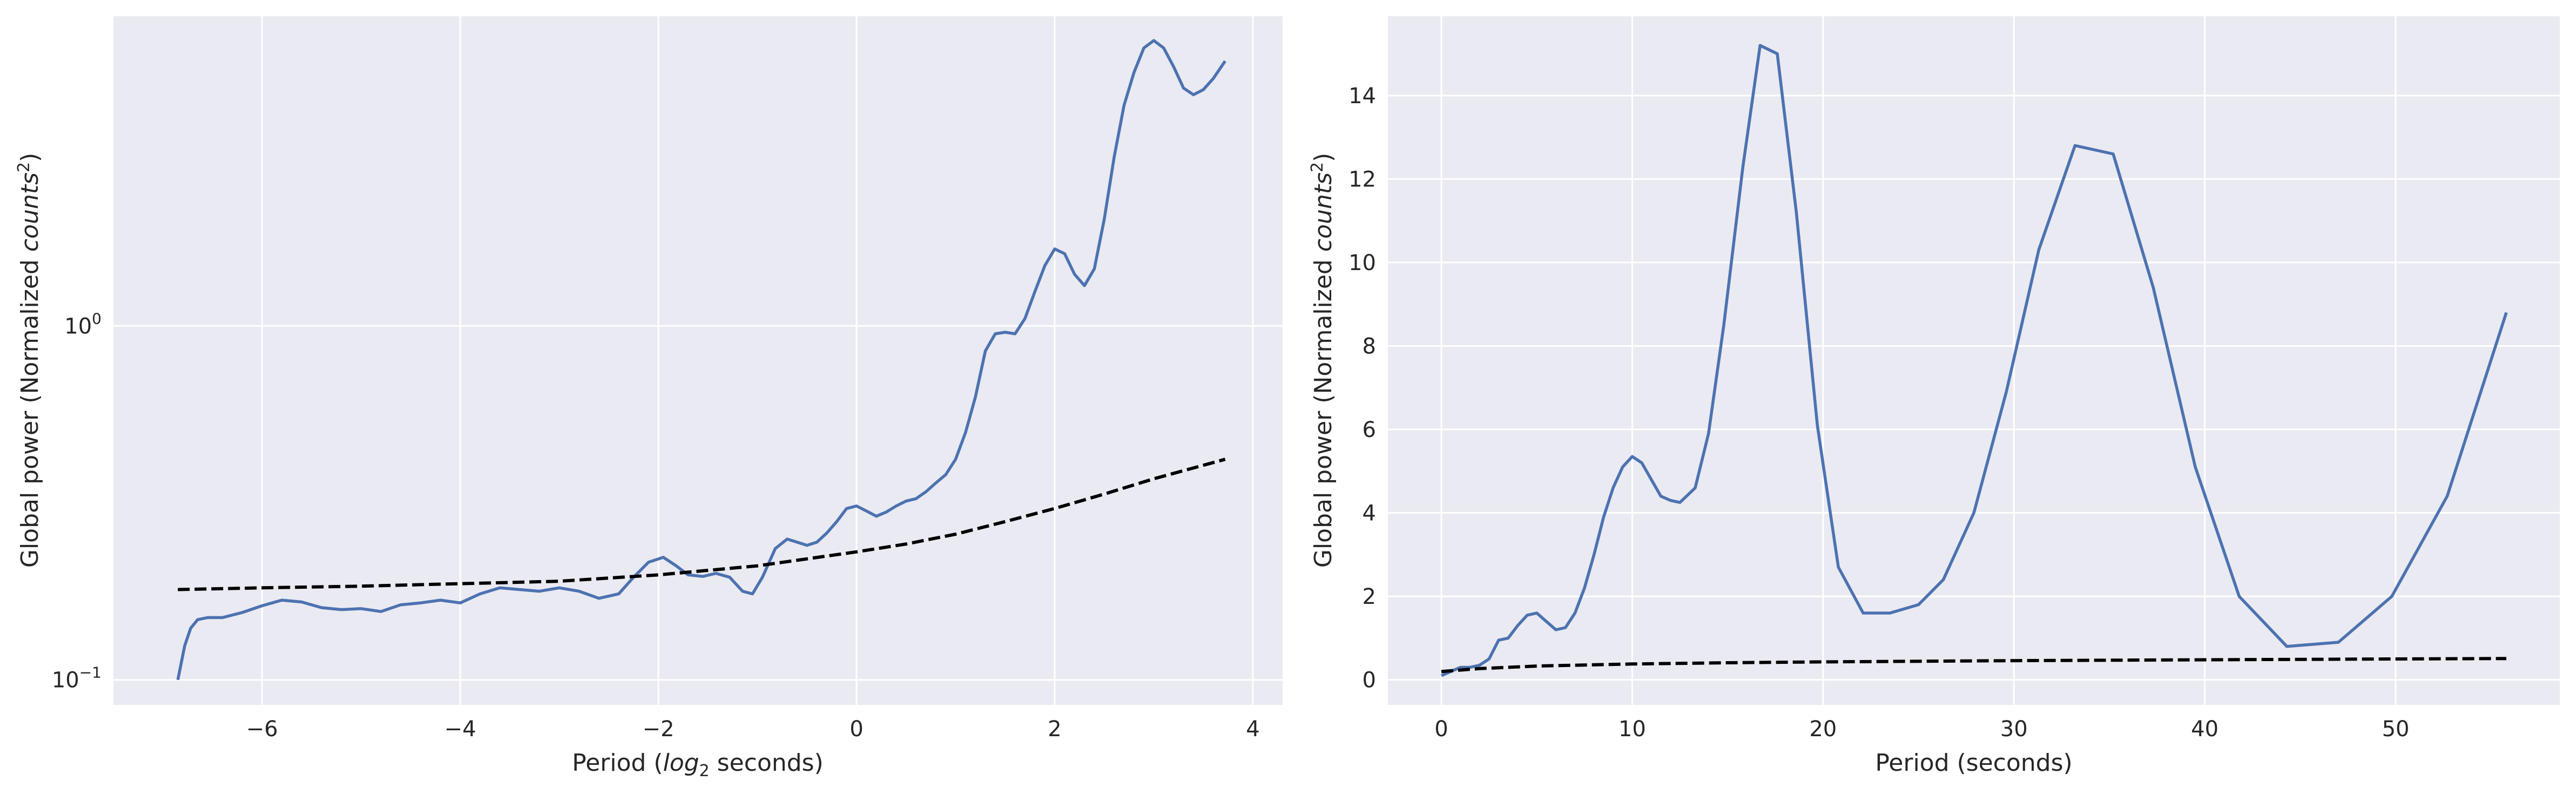 The width and height of the screenshot is (2576, 794). What do you see at coordinates (681, 763) in the screenshot?
I see `left-x-axis-label-log: log` at bounding box center [681, 763].